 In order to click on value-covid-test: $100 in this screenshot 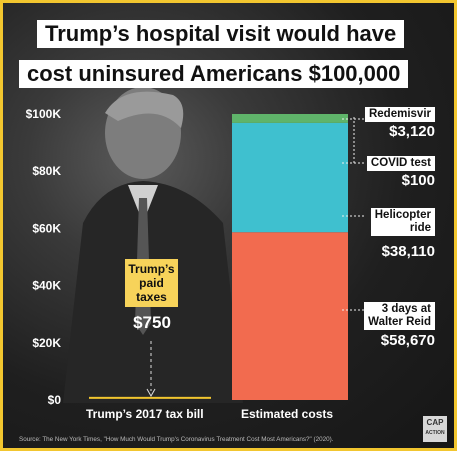, I will do `click(418, 180)`.